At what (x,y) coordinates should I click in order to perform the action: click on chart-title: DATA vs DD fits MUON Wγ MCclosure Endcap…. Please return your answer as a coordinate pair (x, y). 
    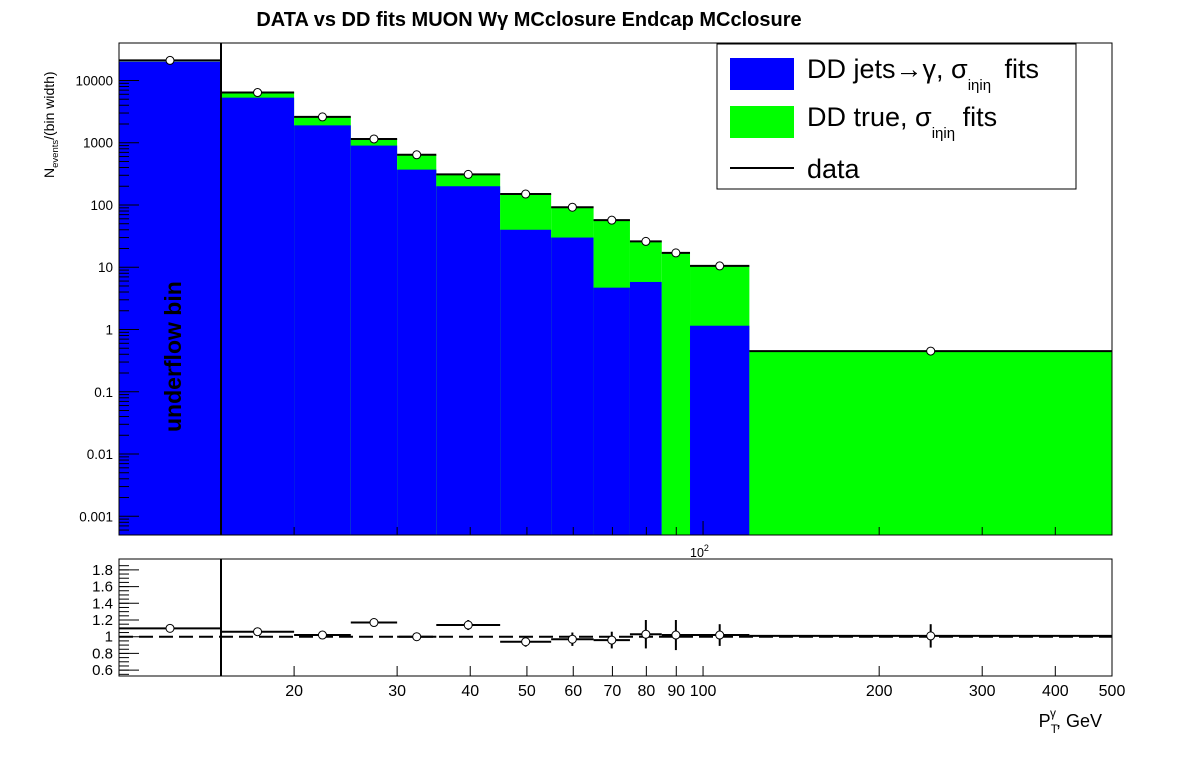
    Looking at the image, I should click on (528, 20).